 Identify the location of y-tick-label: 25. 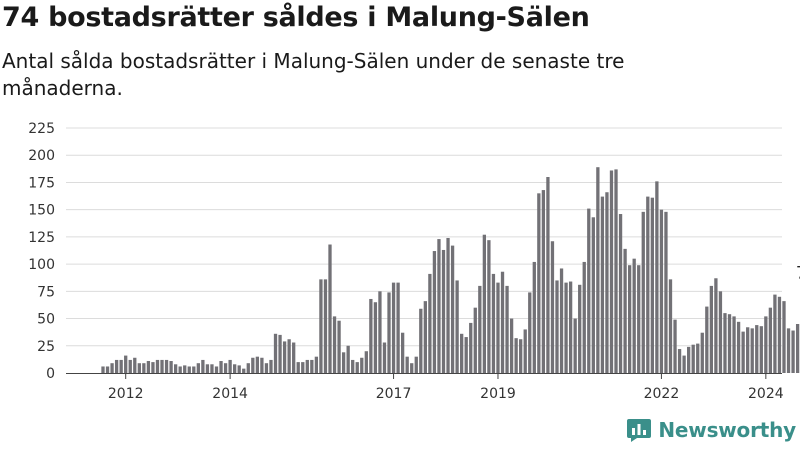
(46, 347).